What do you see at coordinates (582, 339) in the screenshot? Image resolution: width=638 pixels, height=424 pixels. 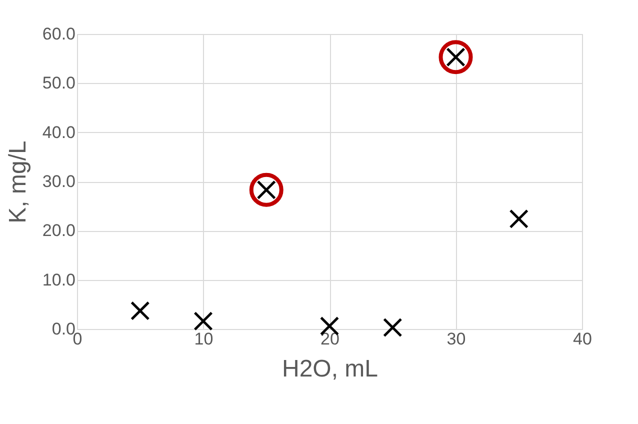 I see `x-tick-label: 40` at bounding box center [582, 339].